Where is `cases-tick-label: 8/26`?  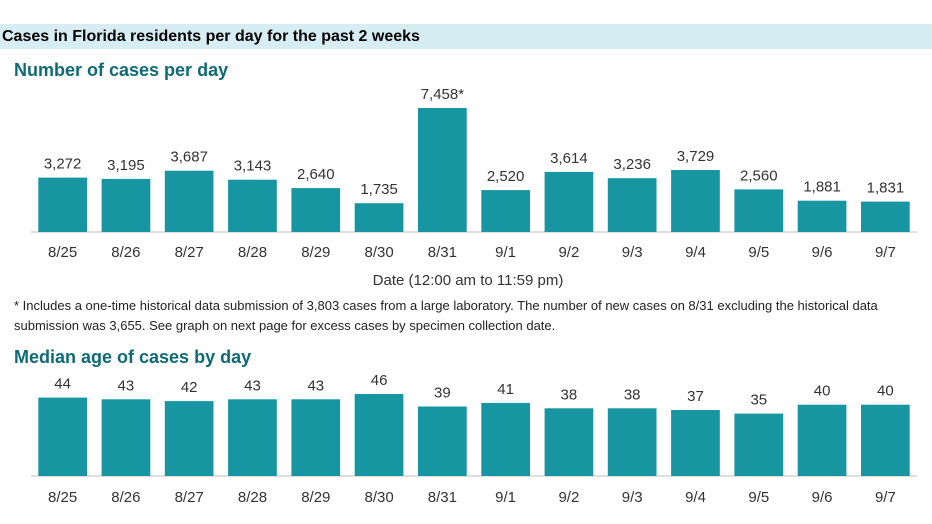
cases-tick-label: 8/26 is located at coordinates (125, 252).